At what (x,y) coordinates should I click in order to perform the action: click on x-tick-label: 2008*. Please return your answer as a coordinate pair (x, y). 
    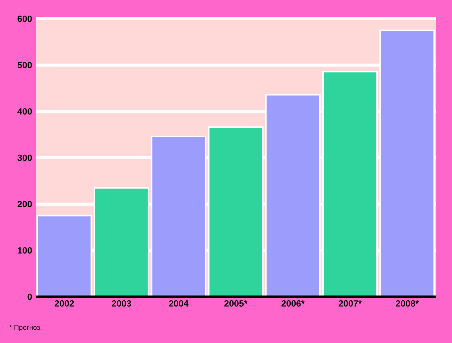
    Looking at the image, I should click on (408, 303).